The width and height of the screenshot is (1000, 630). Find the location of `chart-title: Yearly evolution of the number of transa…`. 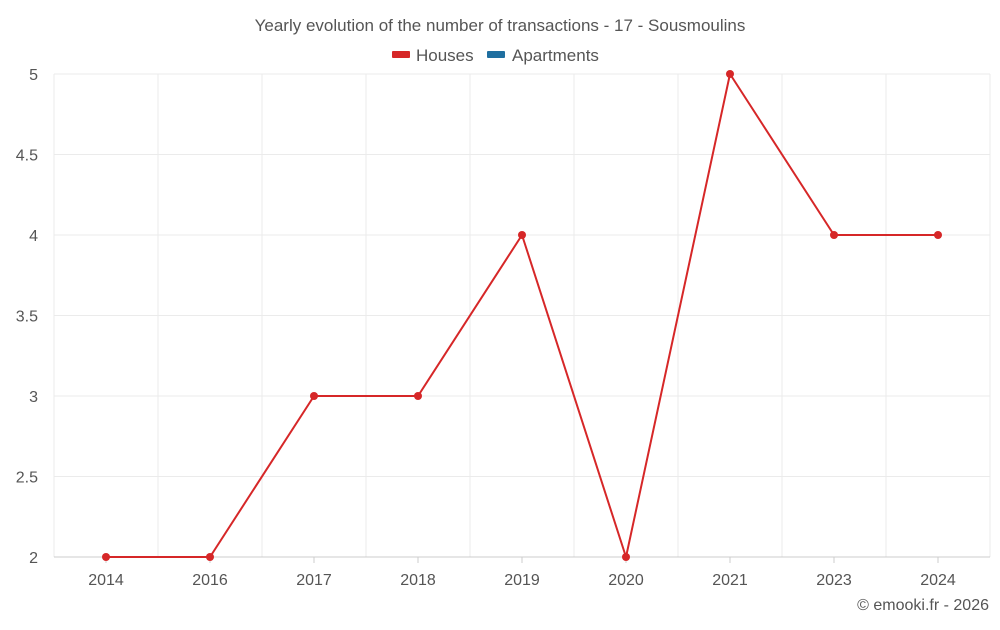

chart-title: Yearly evolution of the number of transa… is located at coordinates (500, 25).